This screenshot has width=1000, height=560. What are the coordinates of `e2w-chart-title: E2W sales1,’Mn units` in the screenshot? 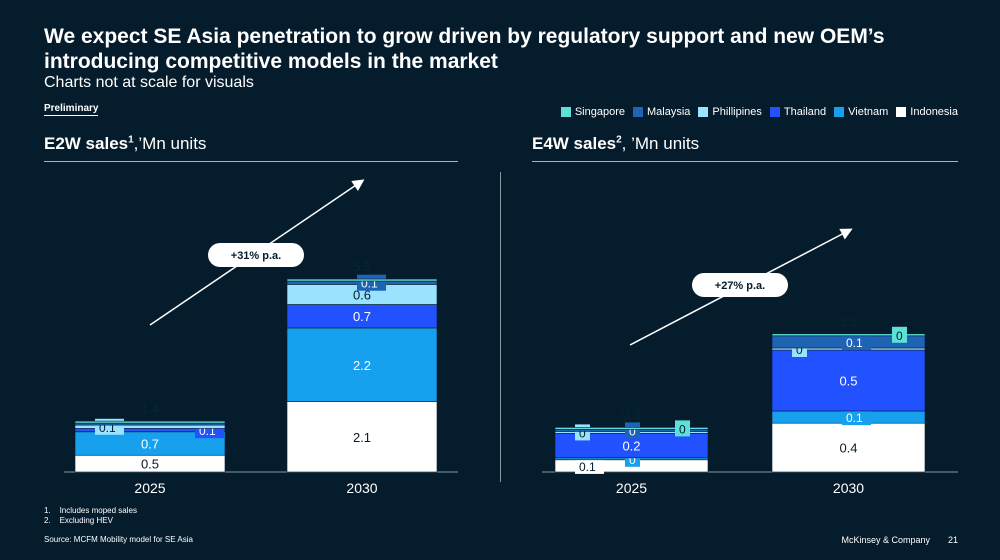 It's located at (125, 143).